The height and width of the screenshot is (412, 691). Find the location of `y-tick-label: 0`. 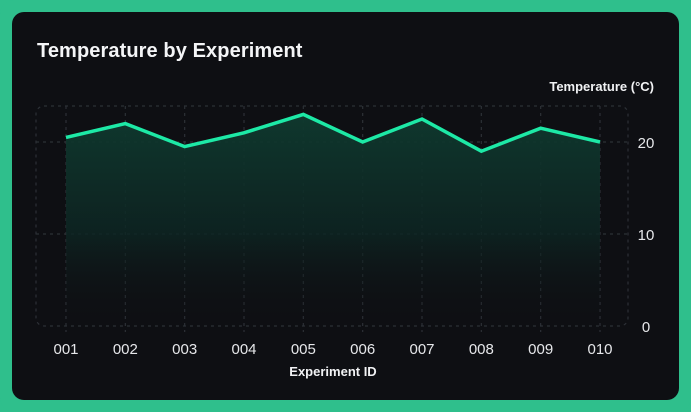

y-tick-label: 0 is located at coordinates (646, 327).